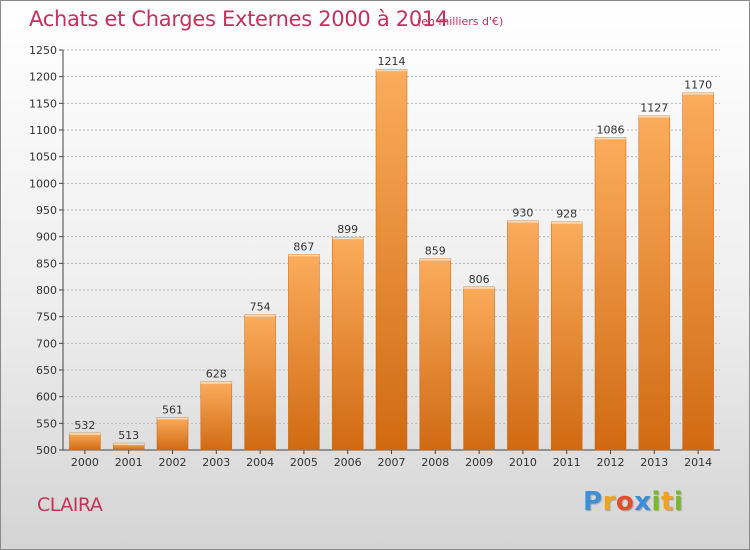 The image size is (750, 550). Describe the element at coordinates (303, 246) in the screenshot. I see `bar-value-label: 867` at that location.